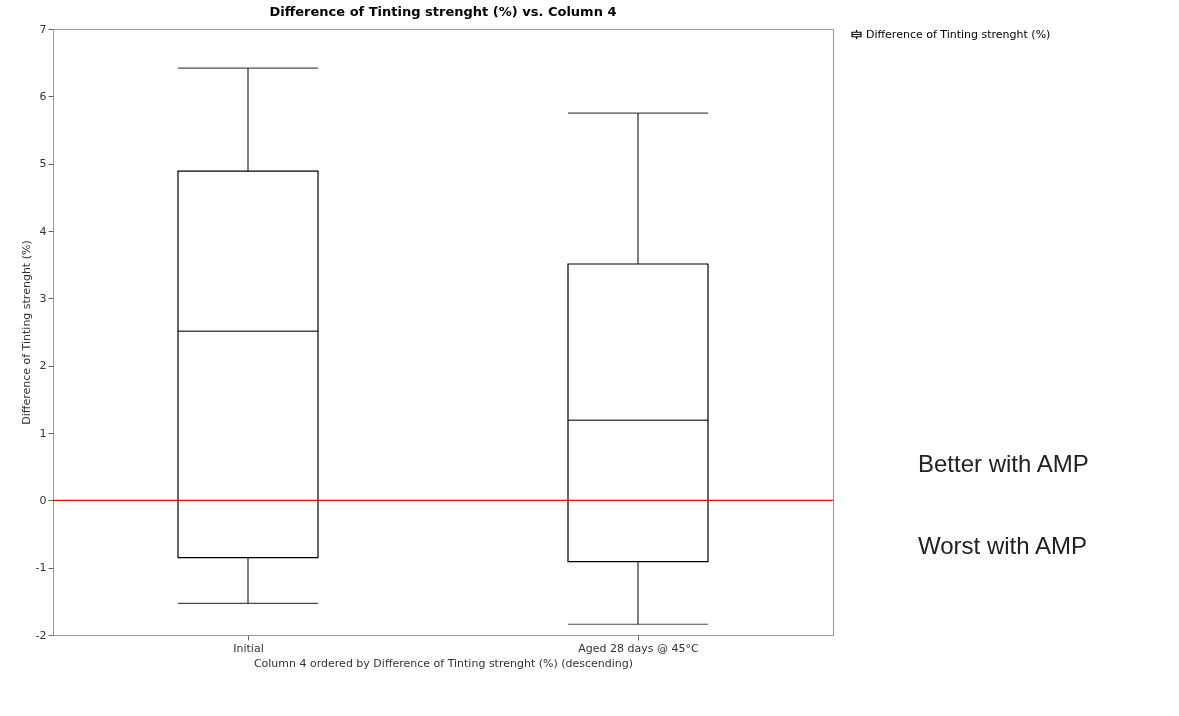 Image resolution: width=1179 pixels, height=716 pixels. I want to click on y-tick-label: 5, so click(43, 164).